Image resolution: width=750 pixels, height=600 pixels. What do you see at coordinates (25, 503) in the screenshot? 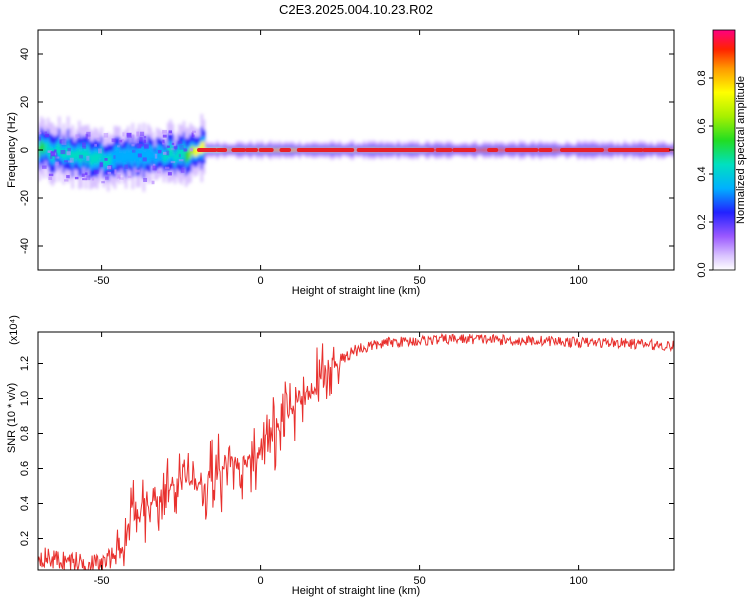
I see `y-tick-label: 0.4` at bounding box center [25, 503].